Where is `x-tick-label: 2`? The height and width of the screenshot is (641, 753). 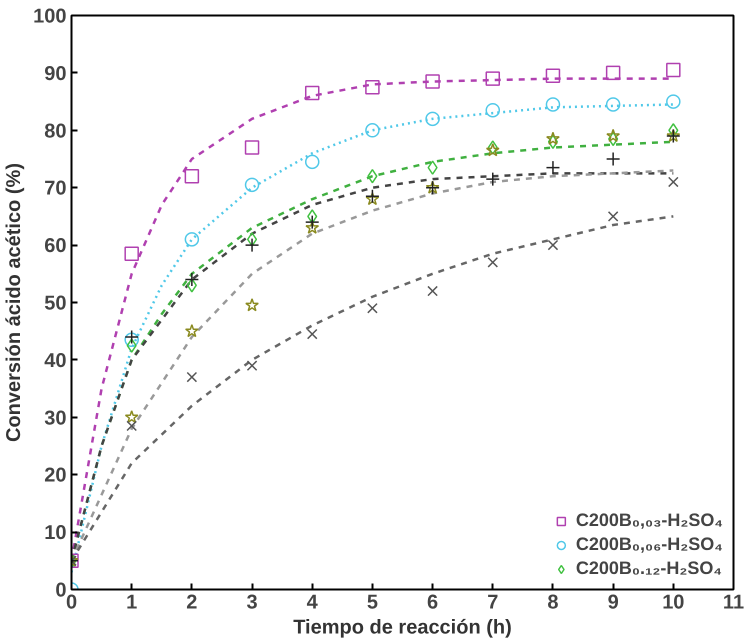 x-tick-label: 2 is located at coordinates (192, 603).